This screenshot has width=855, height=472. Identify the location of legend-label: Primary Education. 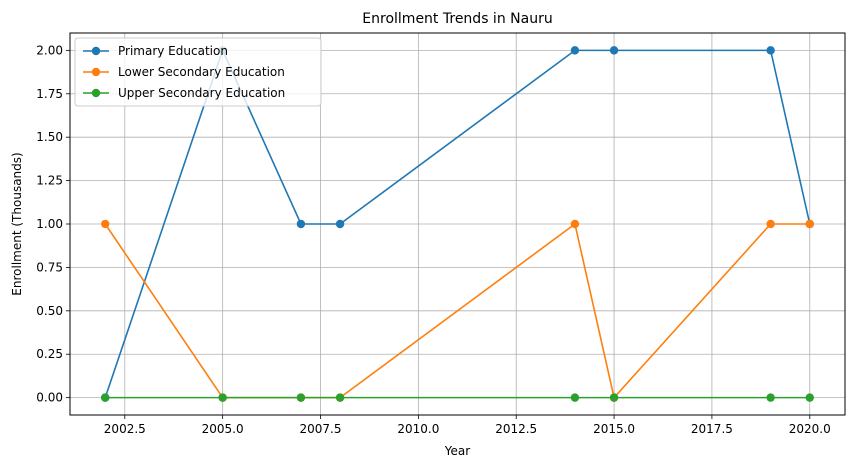
(173, 51).